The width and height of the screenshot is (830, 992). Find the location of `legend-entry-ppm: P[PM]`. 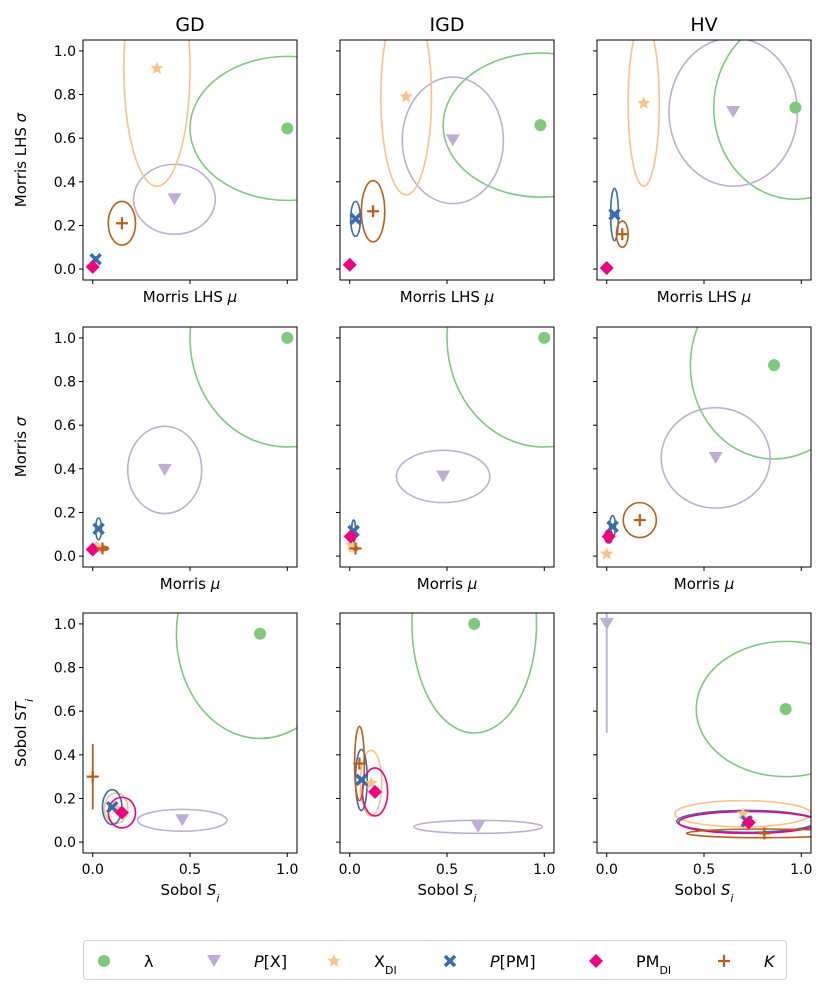

legend-entry-ppm: P[PM] is located at coordinates (489, 961).